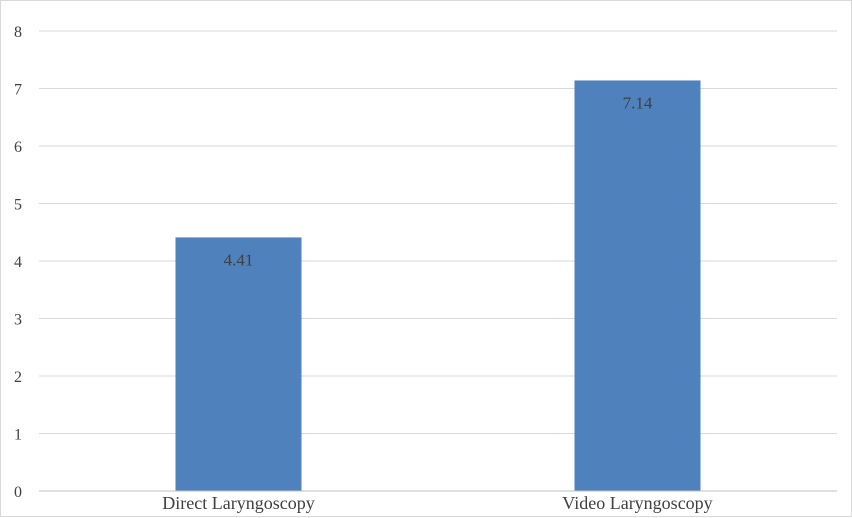 The width and height of the screenshot is (852, 518). I want to click on y-tick-label: 4, so click(18, 262).